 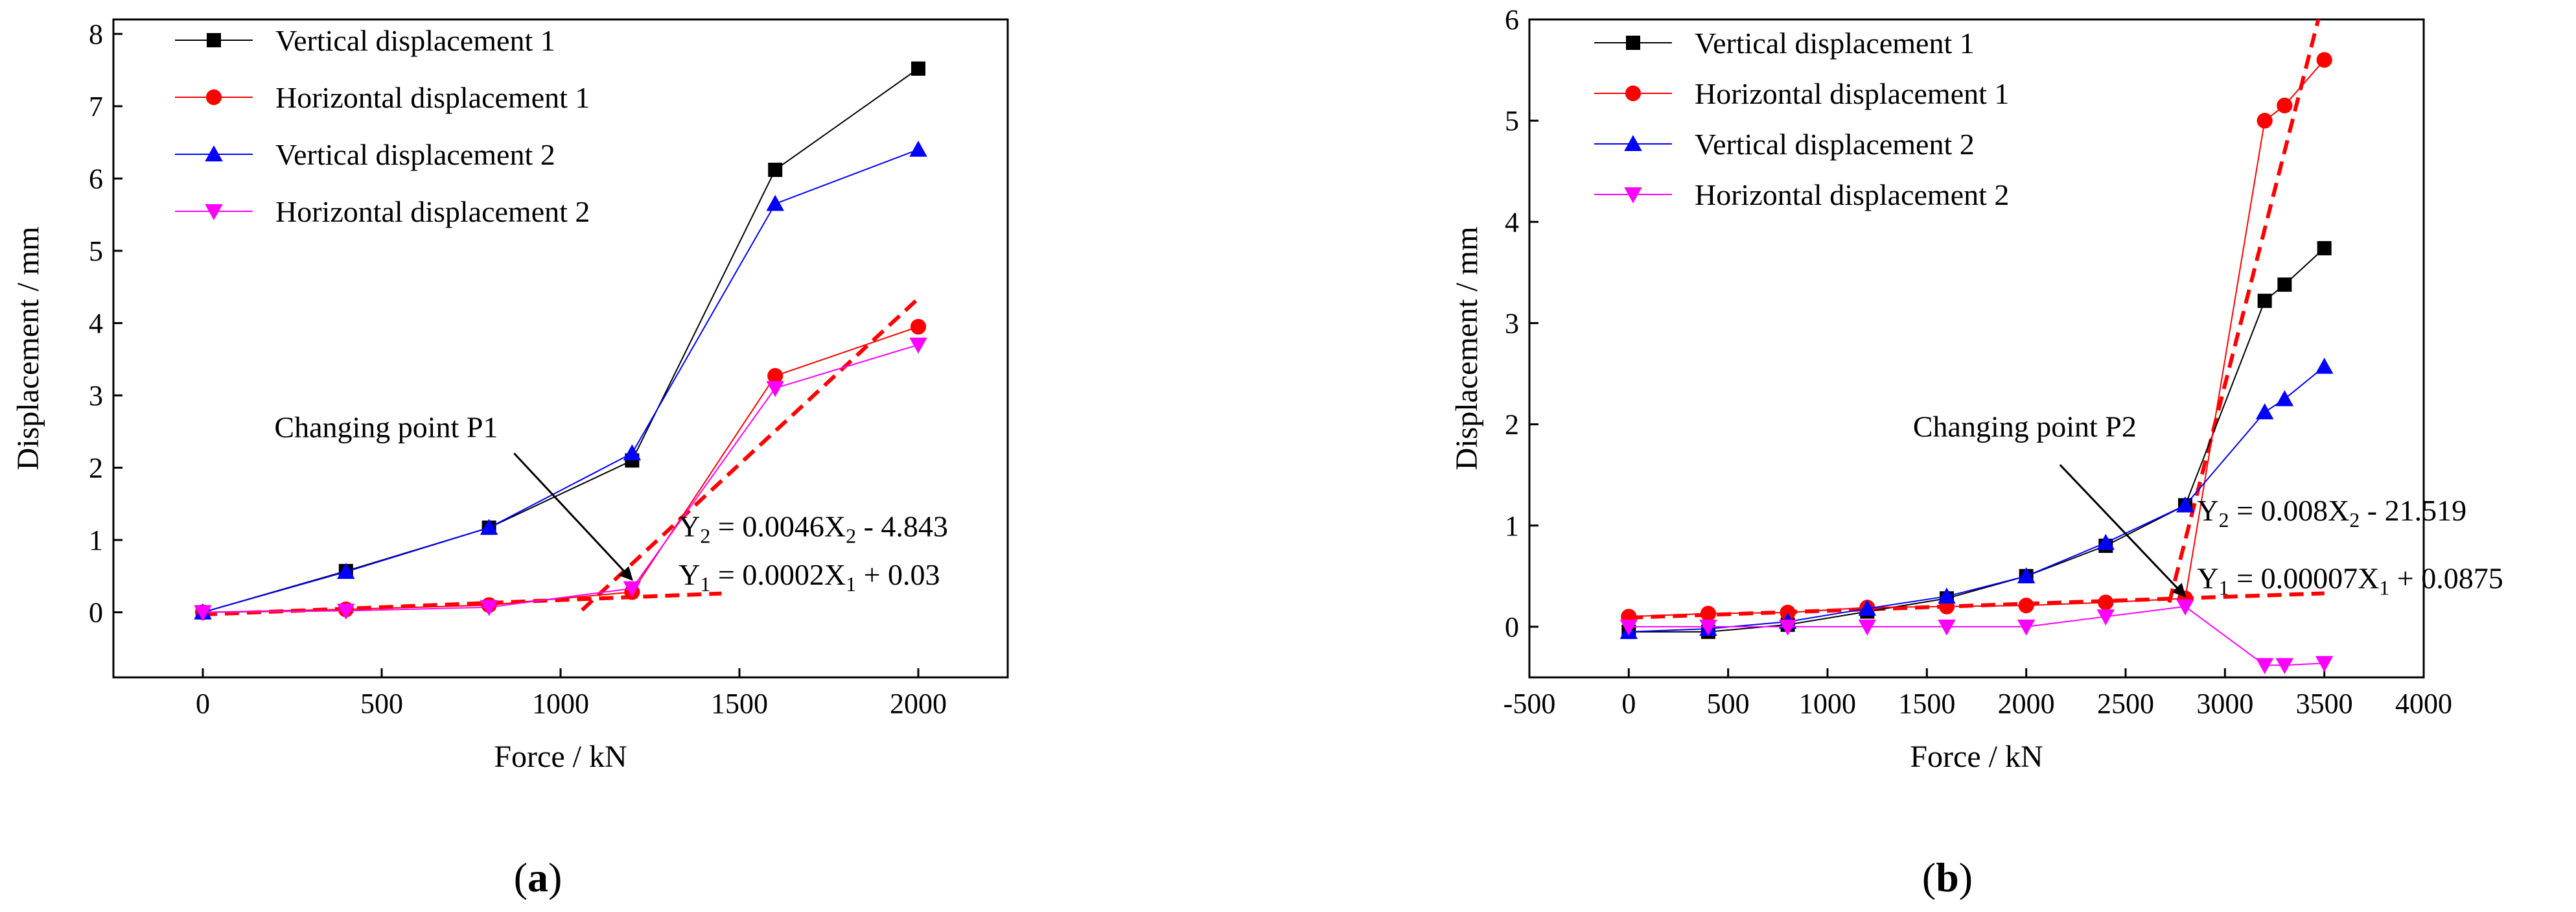 I want to click on panel-open: (, so click(x=521, y=877).